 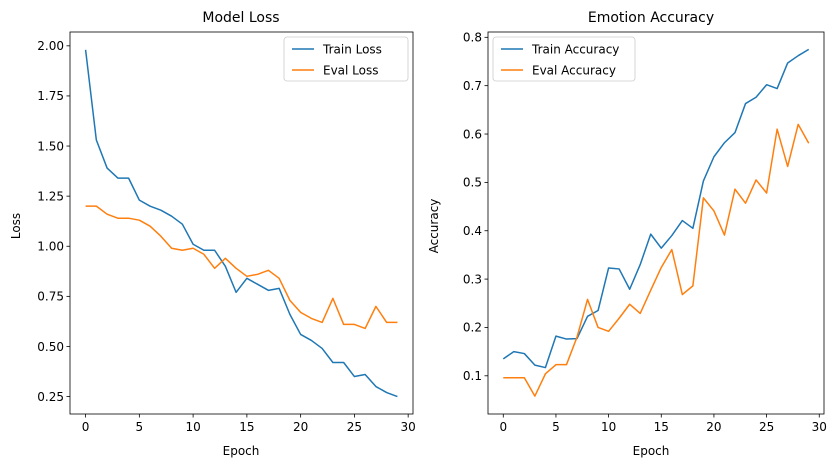 I want to click on loss-legend-label-1: Eval Loss, so click(x=351, y=70).